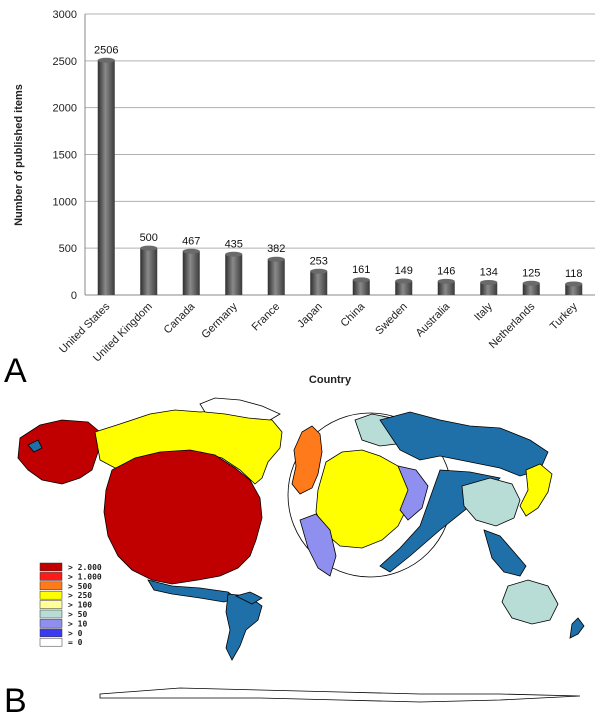 The image size is (600, 722). What do you see at coordinates (80, 586) in the screenshot?
I see `legend-label: > 500` at bounding box center [80, 586].